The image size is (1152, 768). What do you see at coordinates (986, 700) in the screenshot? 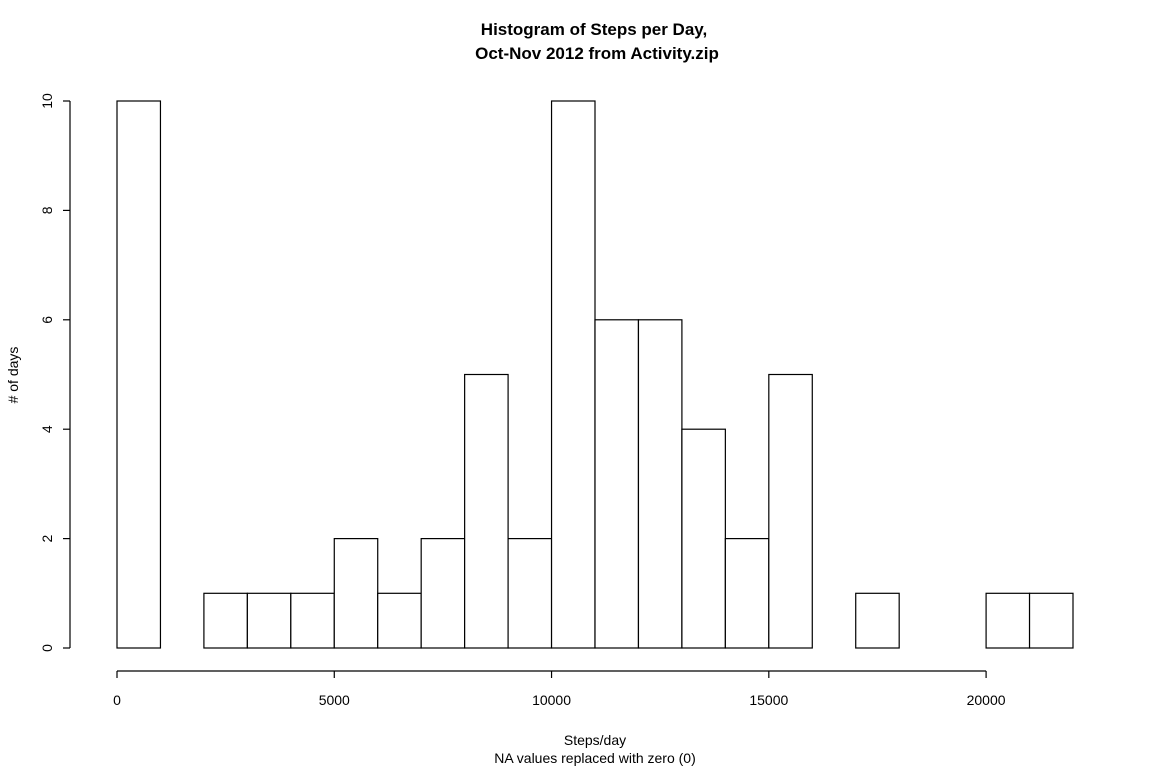
I see `x-tick-label: 20000` at bounding box center [986, 700].